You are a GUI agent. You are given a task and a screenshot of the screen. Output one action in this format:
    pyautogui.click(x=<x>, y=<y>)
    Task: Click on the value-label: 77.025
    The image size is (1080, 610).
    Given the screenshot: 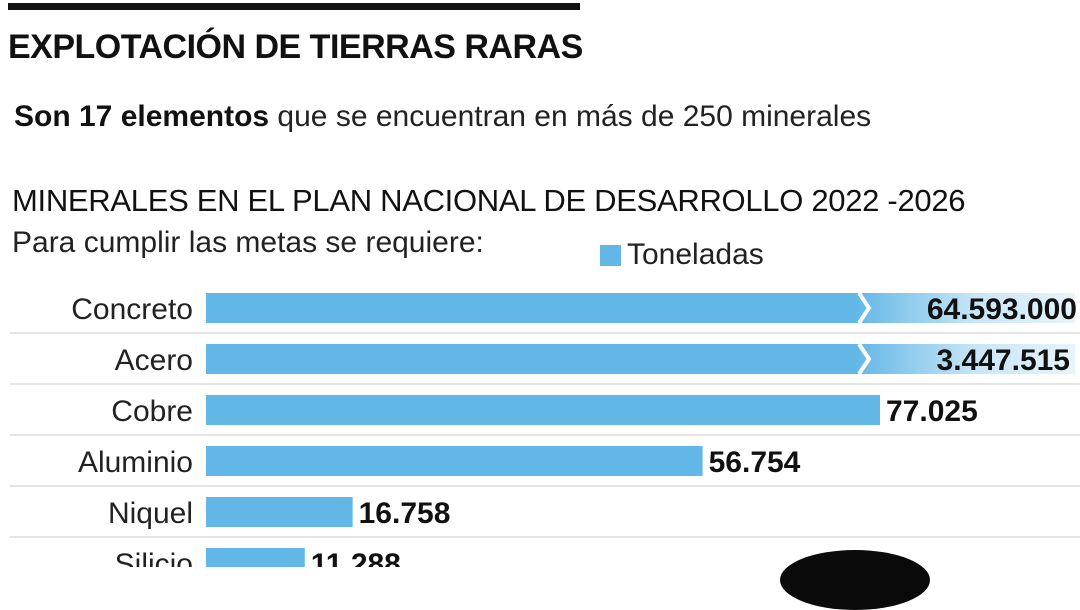 What is the action you would take?
    pyautogui.click(x=932, y=411)
    